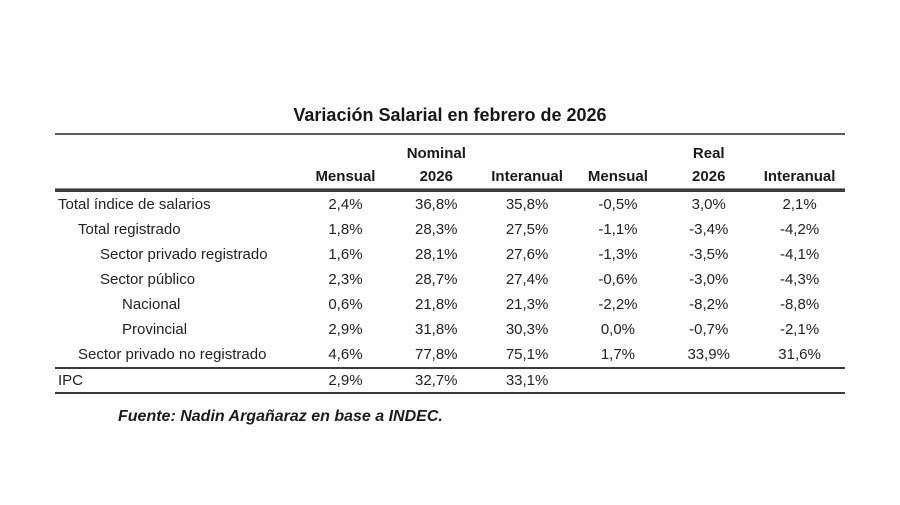 The width and height of the screenshot is (900, 505). Describe the element at coordinates (436, 229) in the screenshot. I see `value-cell: 28,3%` at that location.